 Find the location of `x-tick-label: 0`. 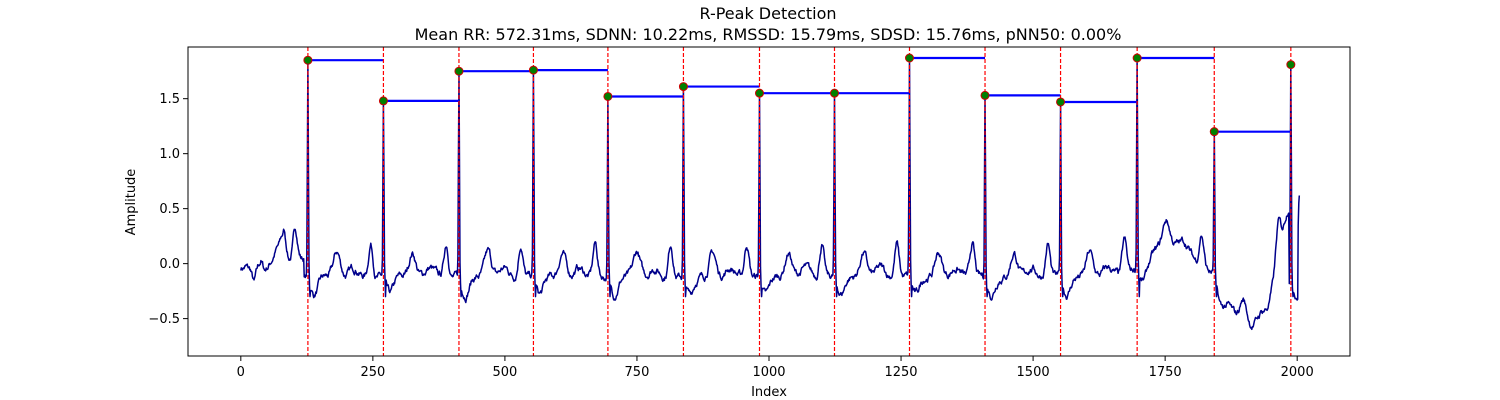

x-tick-label: 0 is located at coordinates (241, 372).